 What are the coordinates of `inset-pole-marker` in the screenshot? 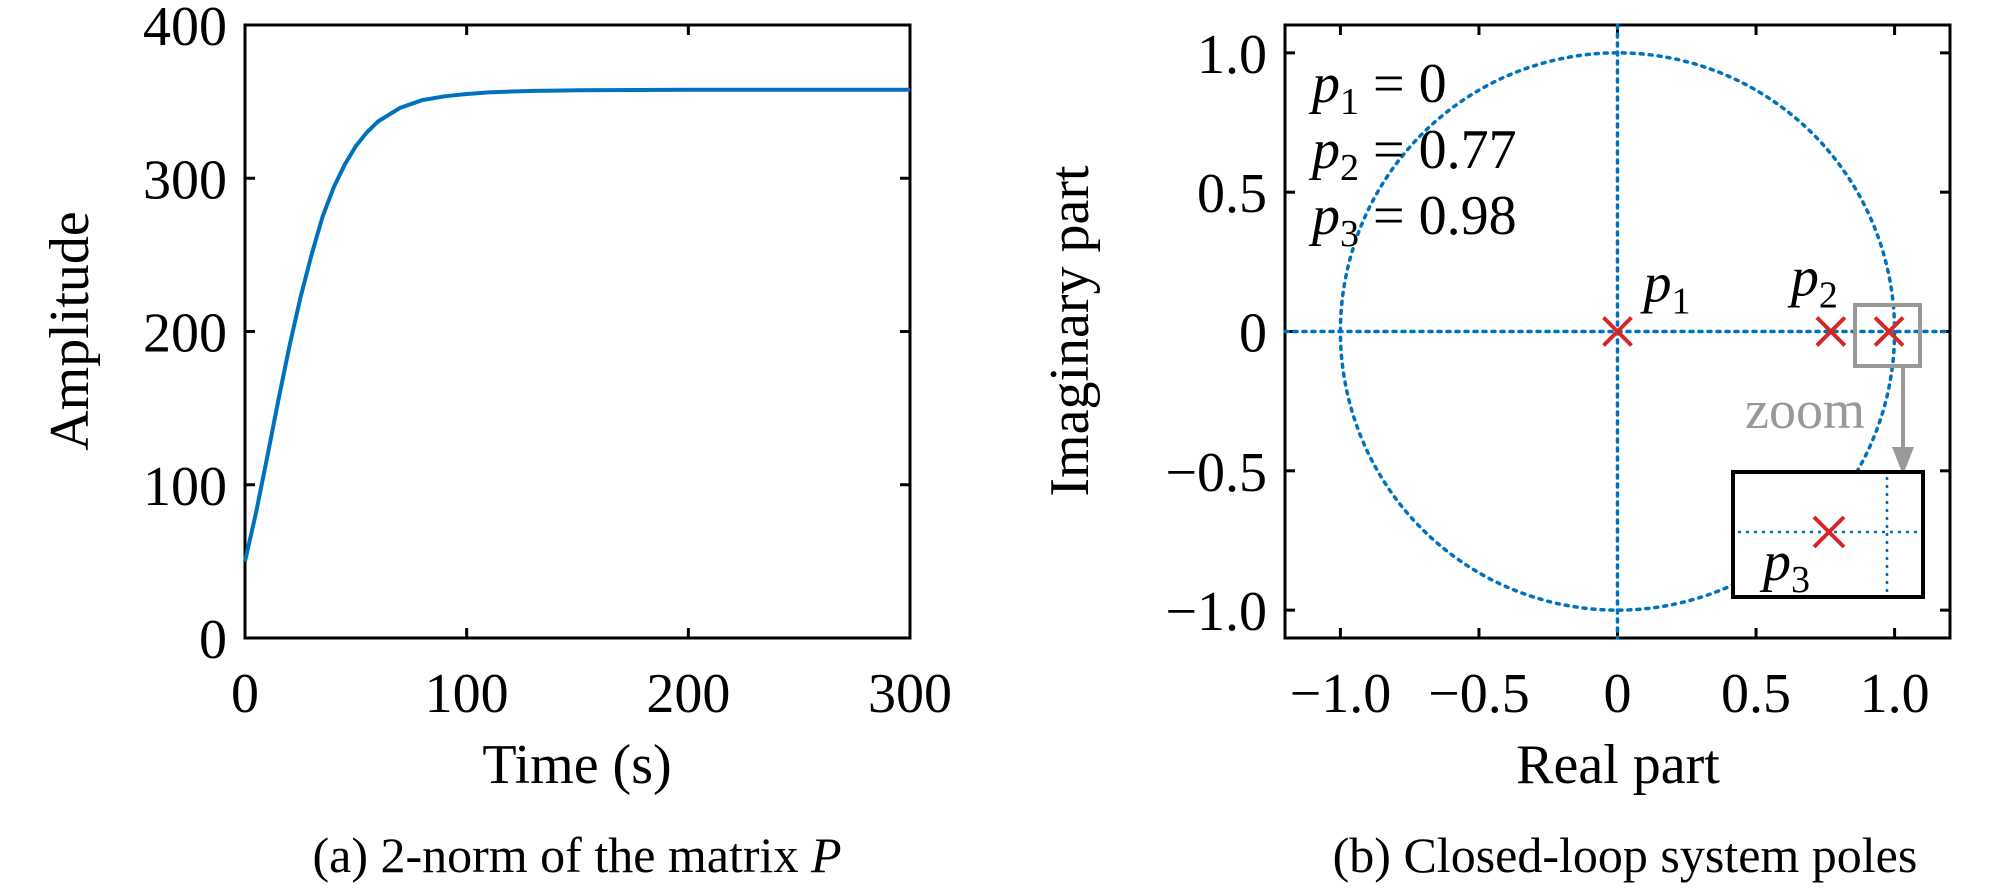 It's located at (1829, 532).